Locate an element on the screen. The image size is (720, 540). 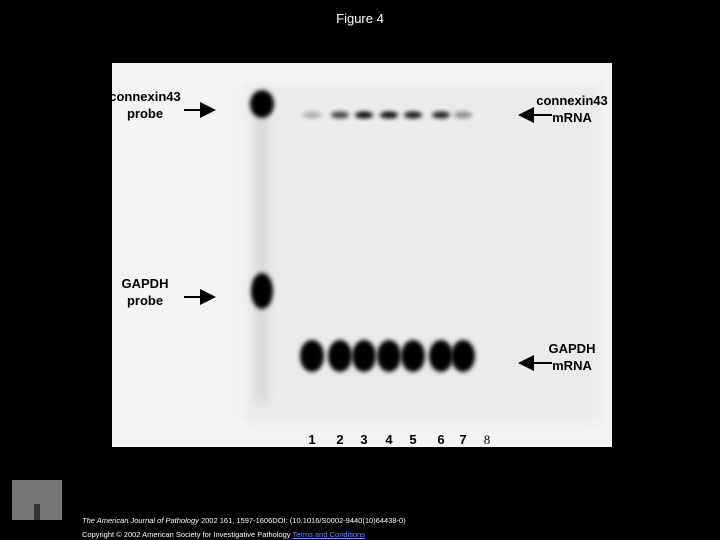
logo-trunk is located at coordinates (37, 512).